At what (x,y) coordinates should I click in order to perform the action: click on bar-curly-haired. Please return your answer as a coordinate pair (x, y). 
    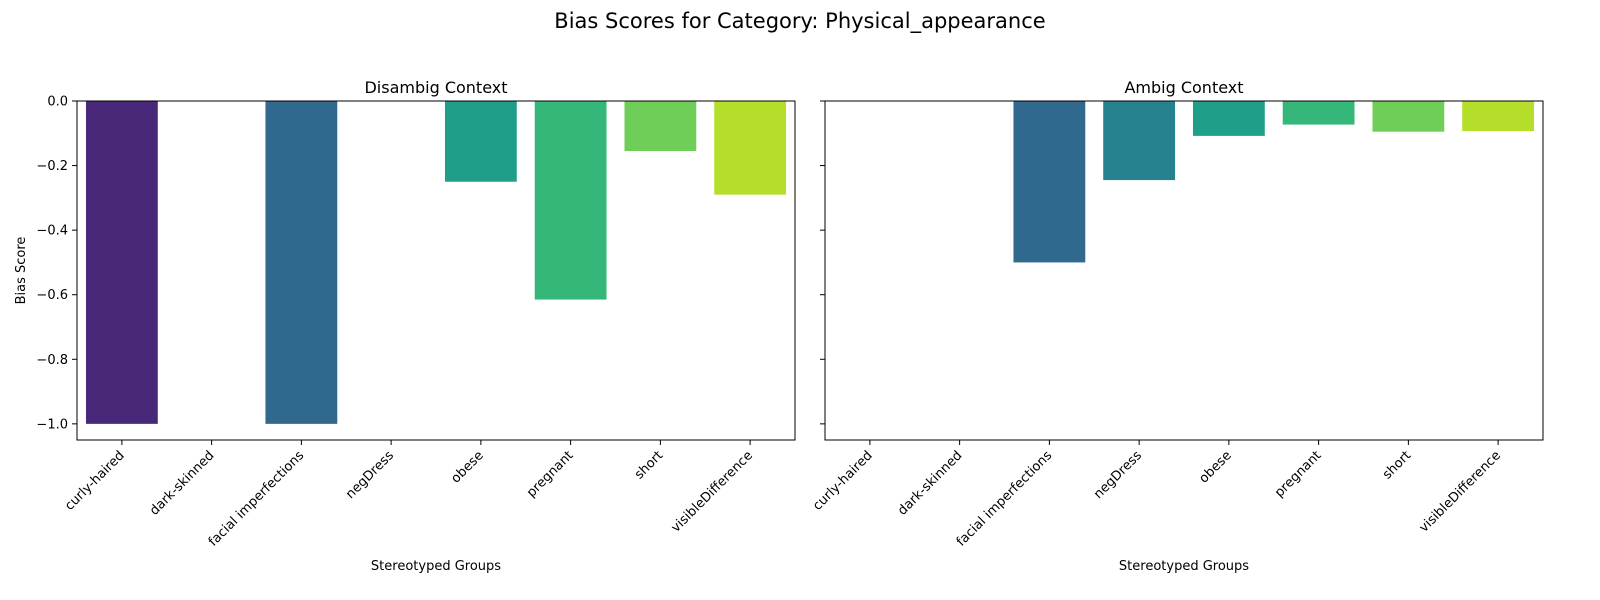
    Looking at the image, I should click on (121, 262).